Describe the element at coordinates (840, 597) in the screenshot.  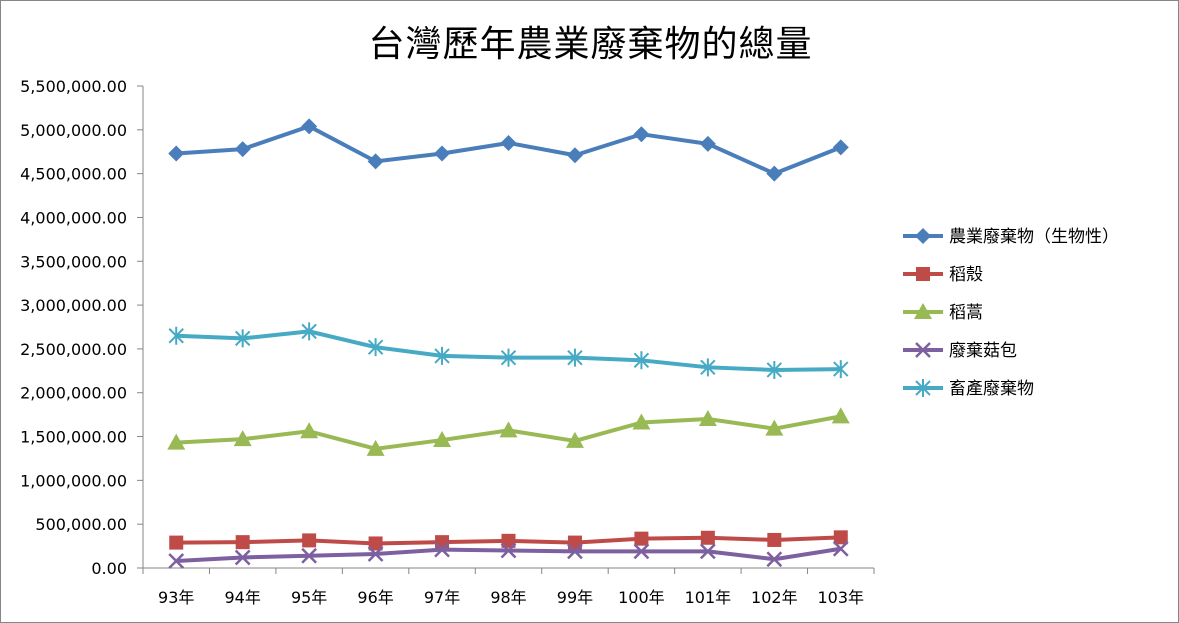
I see `x-tick-label: 103年` at that location.